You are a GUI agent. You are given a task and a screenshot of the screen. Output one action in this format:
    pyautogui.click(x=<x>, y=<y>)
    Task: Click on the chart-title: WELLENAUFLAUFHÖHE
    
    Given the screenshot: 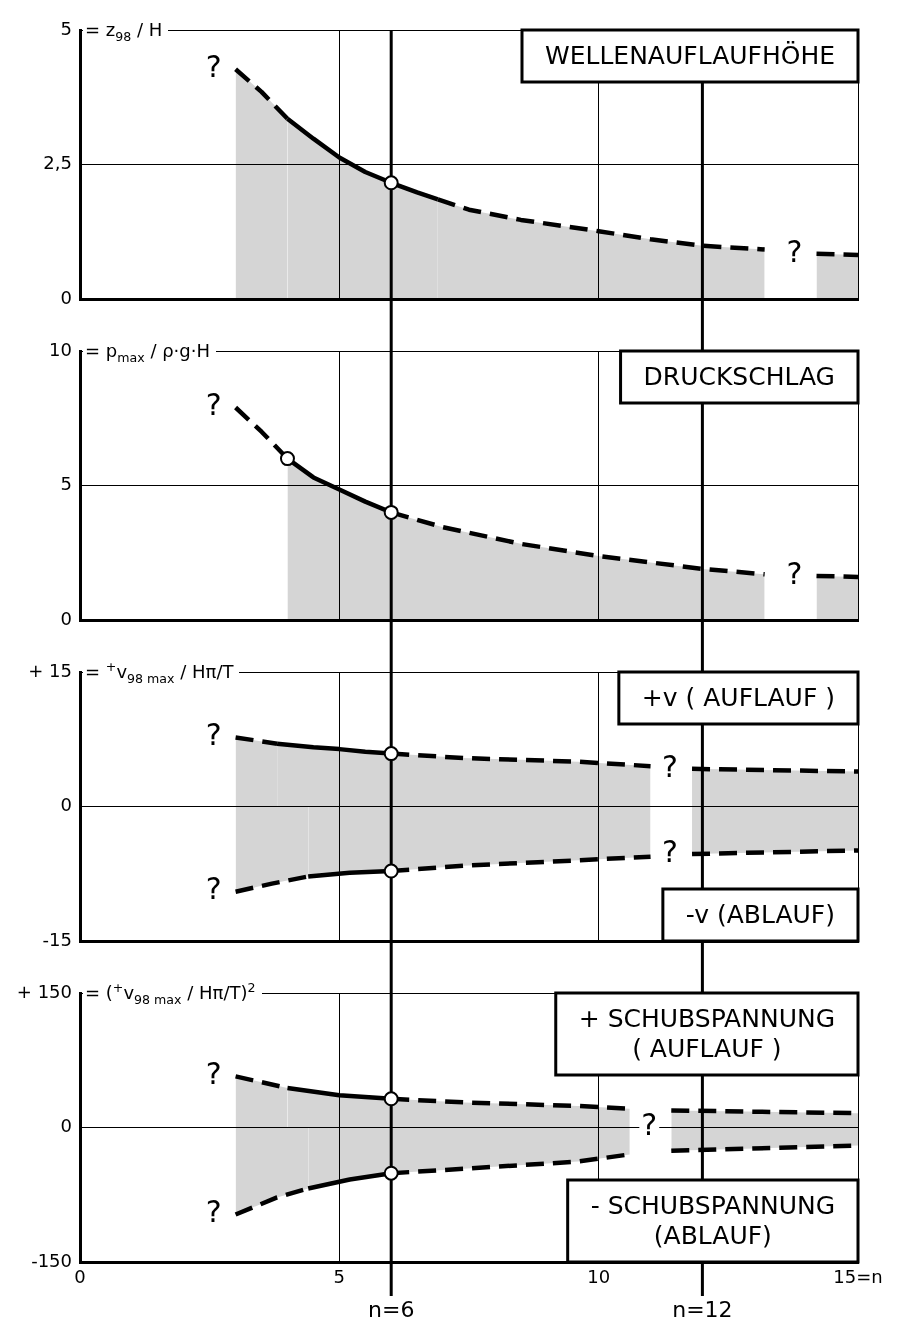 What is the action you would take?
    pyautogui.click(x=690, y=55)
    